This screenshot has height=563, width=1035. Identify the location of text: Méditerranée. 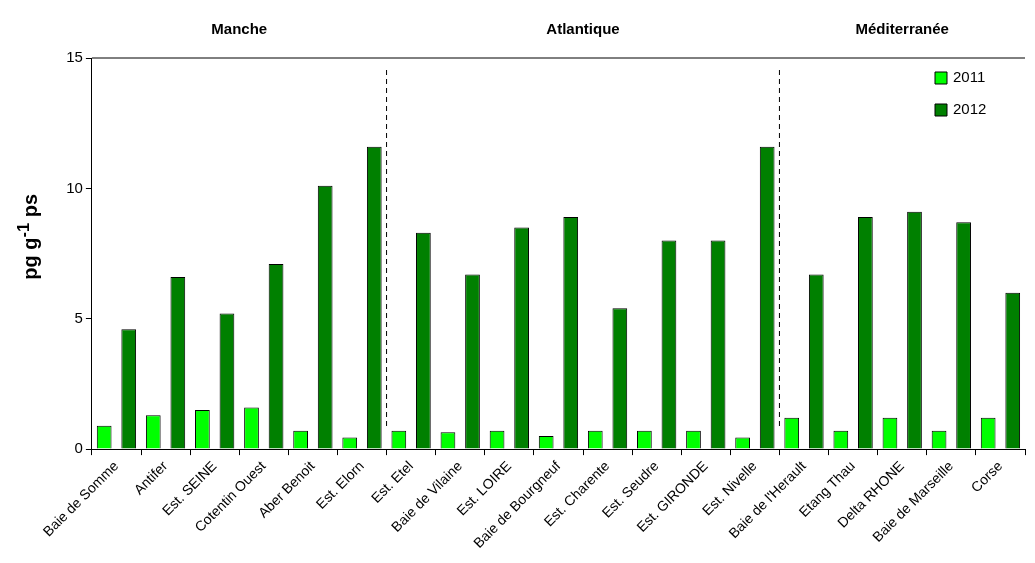
(902, 29).